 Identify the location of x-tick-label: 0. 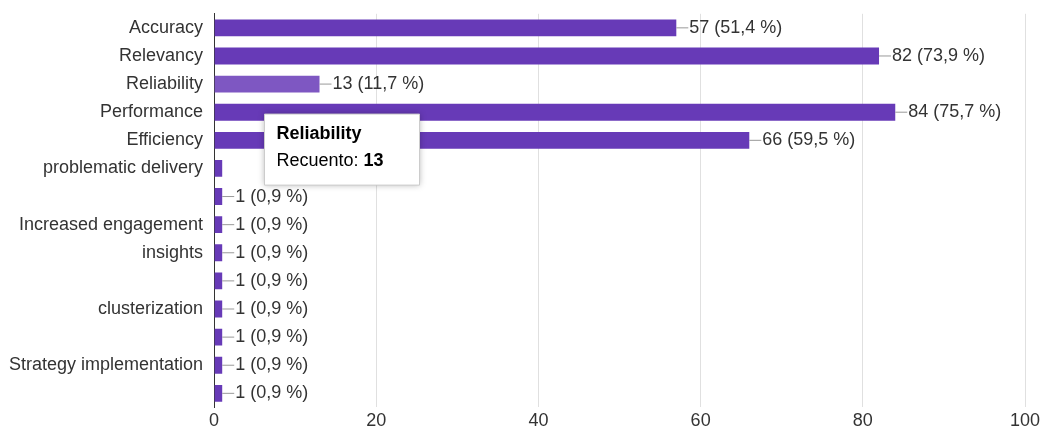
(214, 420).